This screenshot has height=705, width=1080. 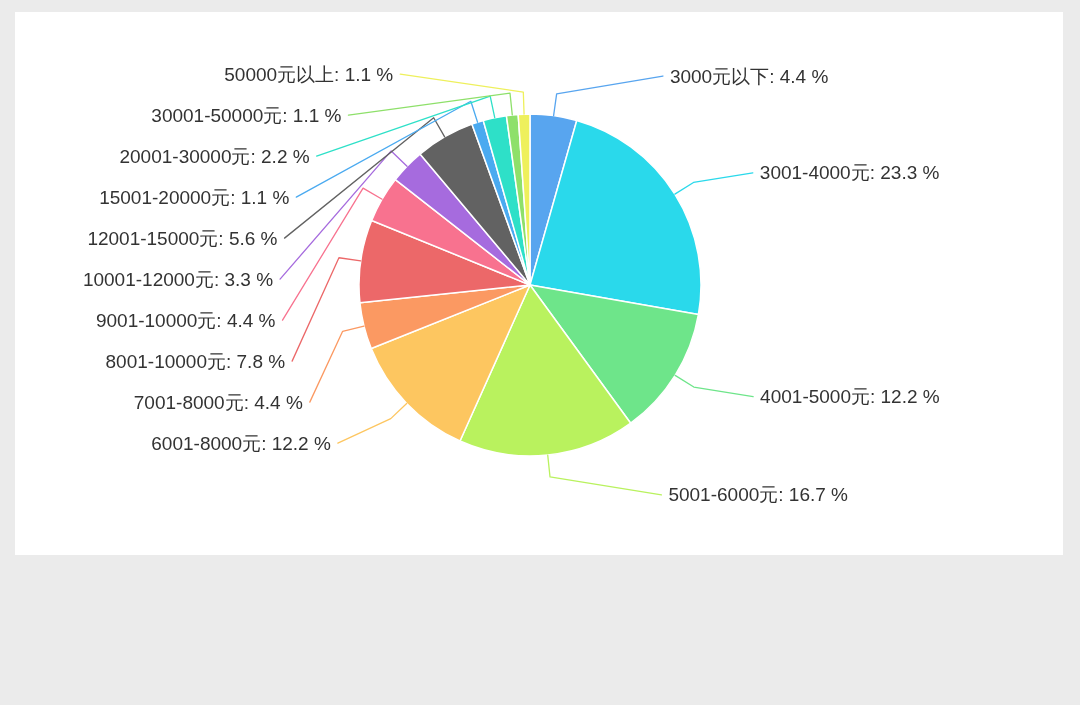 What do you see at coordinates (214, 156) in the screenshot?
I see `slice-label: 20001-30000元: 2.2 %` at bounding box center [214, 156].